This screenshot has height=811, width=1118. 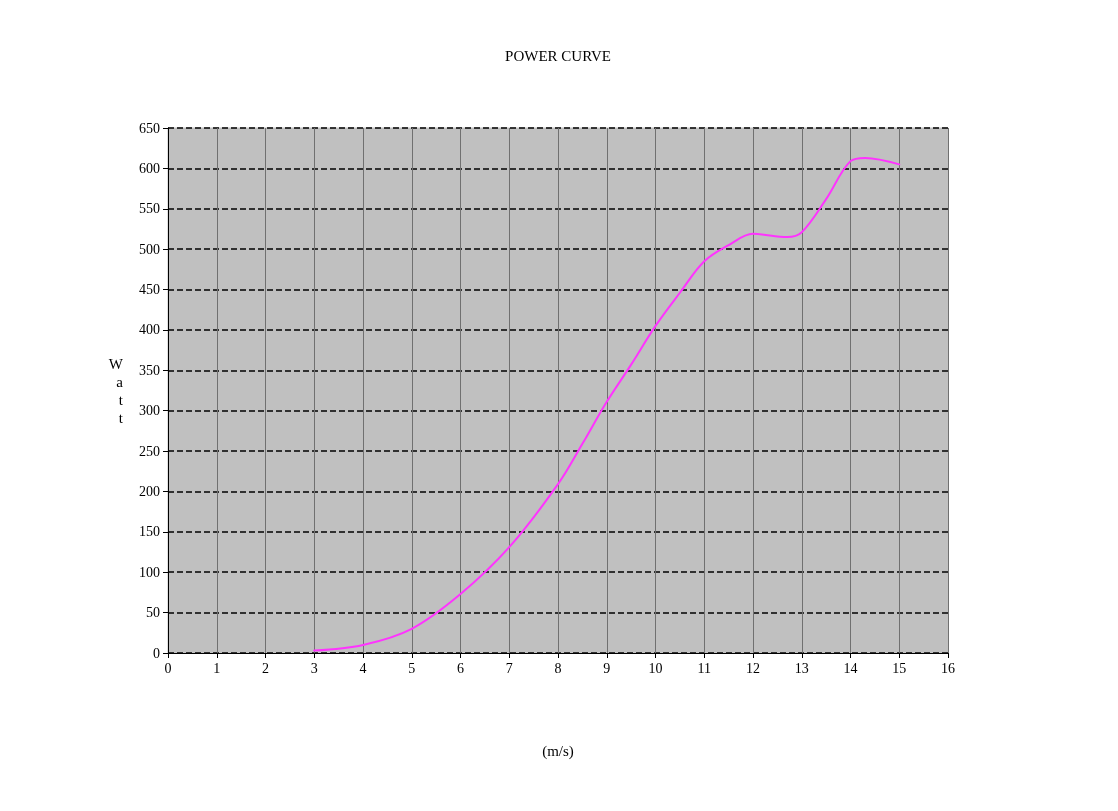 What do you see at coordinates (558, 55) in the screenshot?
I see `chart-title: POWER CURVE` at bounding box center [558, 55].